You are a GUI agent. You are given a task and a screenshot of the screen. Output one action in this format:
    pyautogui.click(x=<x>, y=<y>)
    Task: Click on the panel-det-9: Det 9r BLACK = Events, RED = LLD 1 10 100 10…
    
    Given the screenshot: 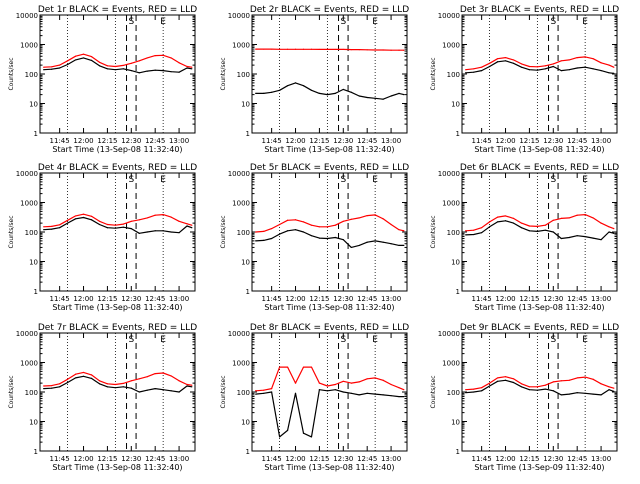 What is the action you would take?
    pyautogui.click(x=524, y=397)
    